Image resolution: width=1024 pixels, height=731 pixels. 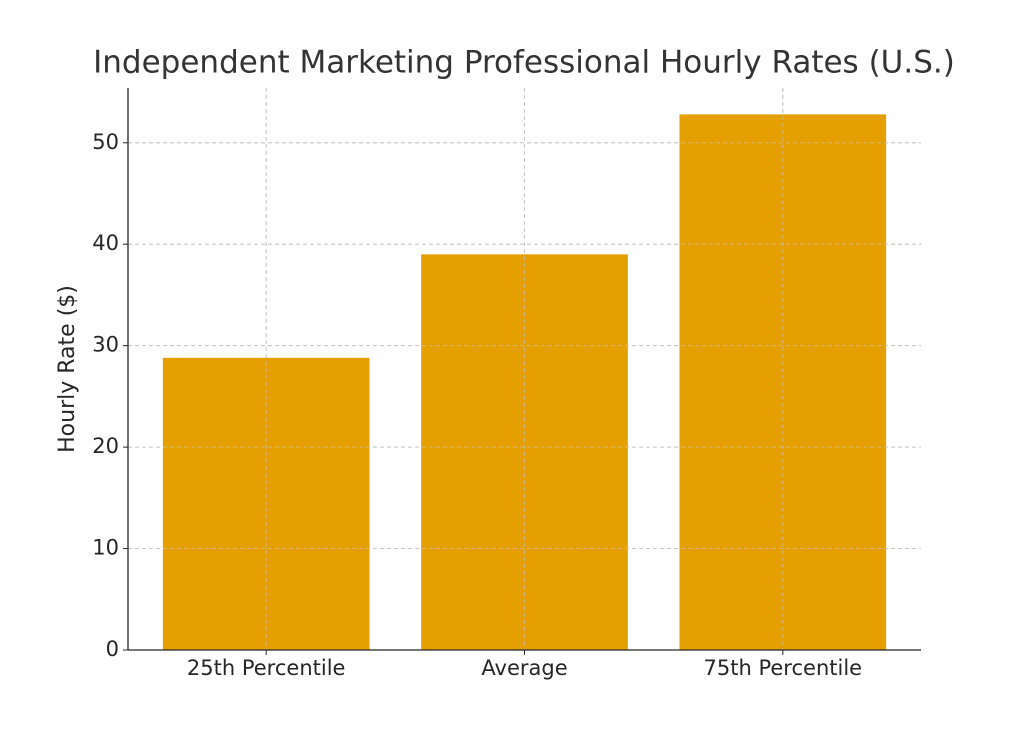 I want to click on x-tick-label: 25th Percentile, so click(x=266, y=668).